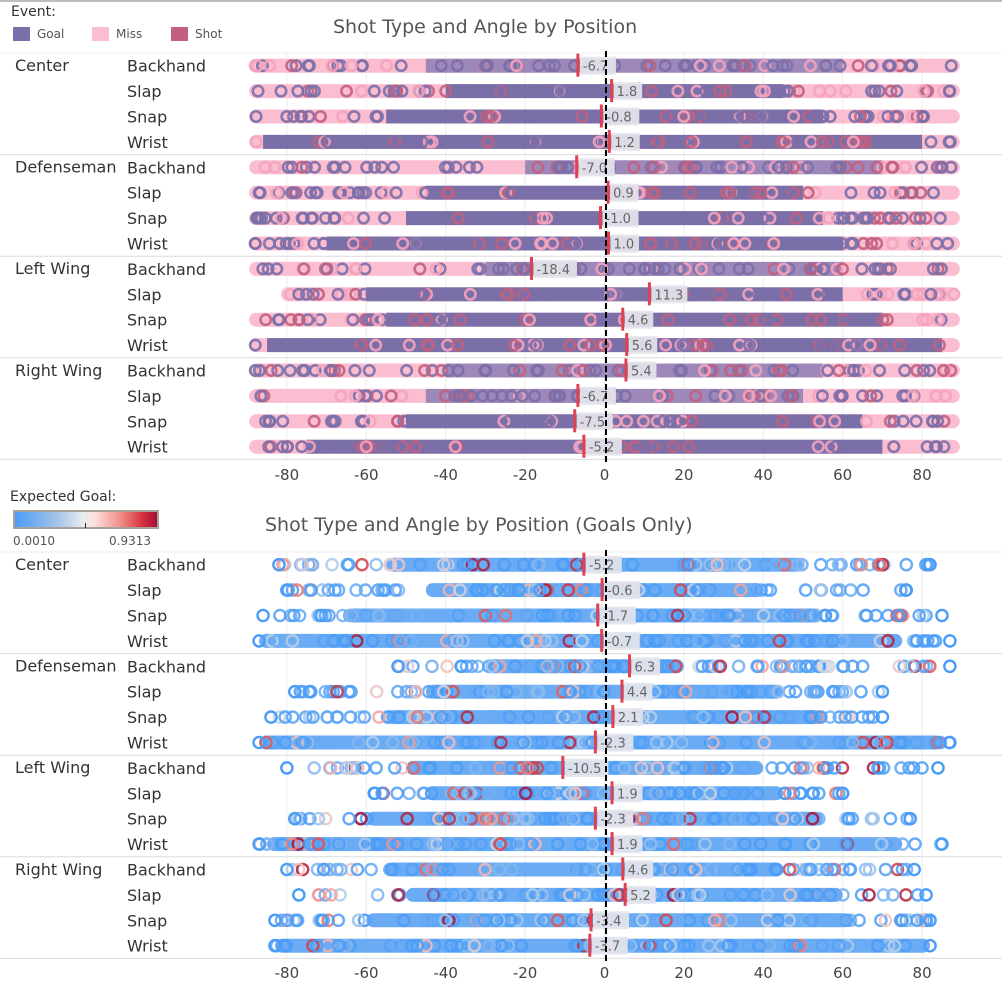 The image size is (1002, 1000). Describe the element at coordinates (86, 519) in the screenshot. I see `xg-color-ramp` at that location.